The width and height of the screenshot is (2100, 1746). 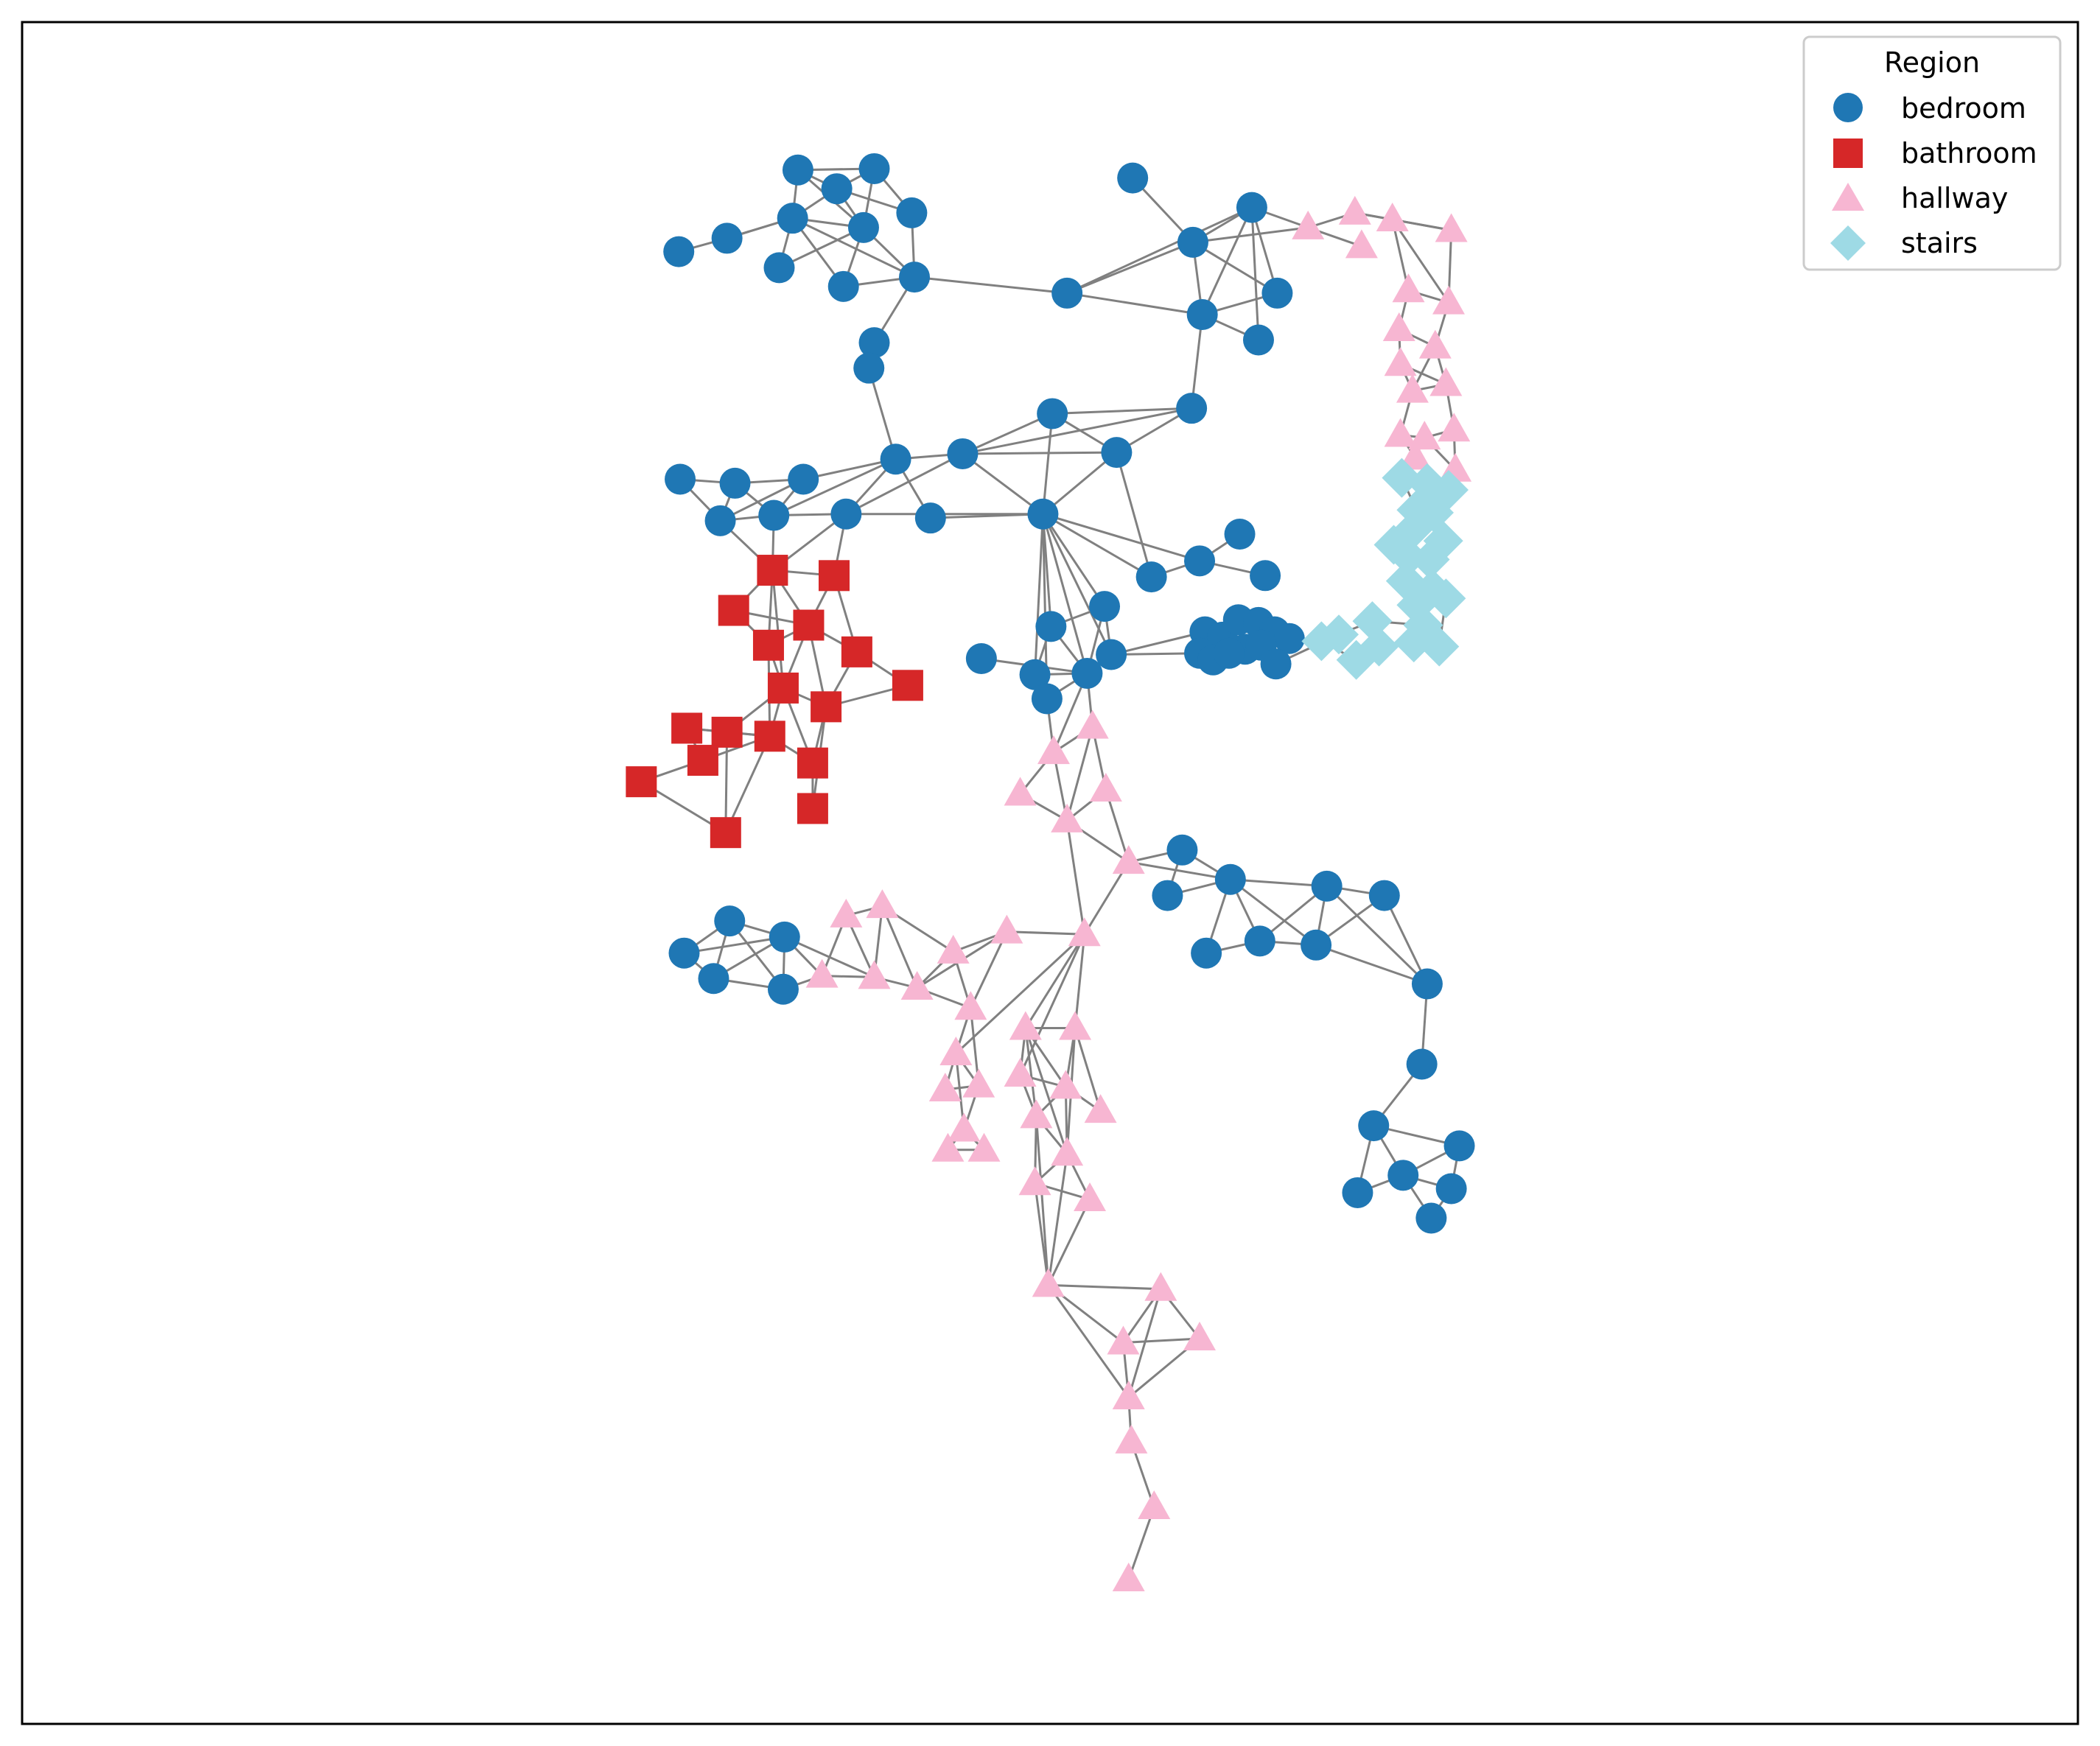 I want to click on legend-label-hallway: hallway, so click(x=1954, y=198).